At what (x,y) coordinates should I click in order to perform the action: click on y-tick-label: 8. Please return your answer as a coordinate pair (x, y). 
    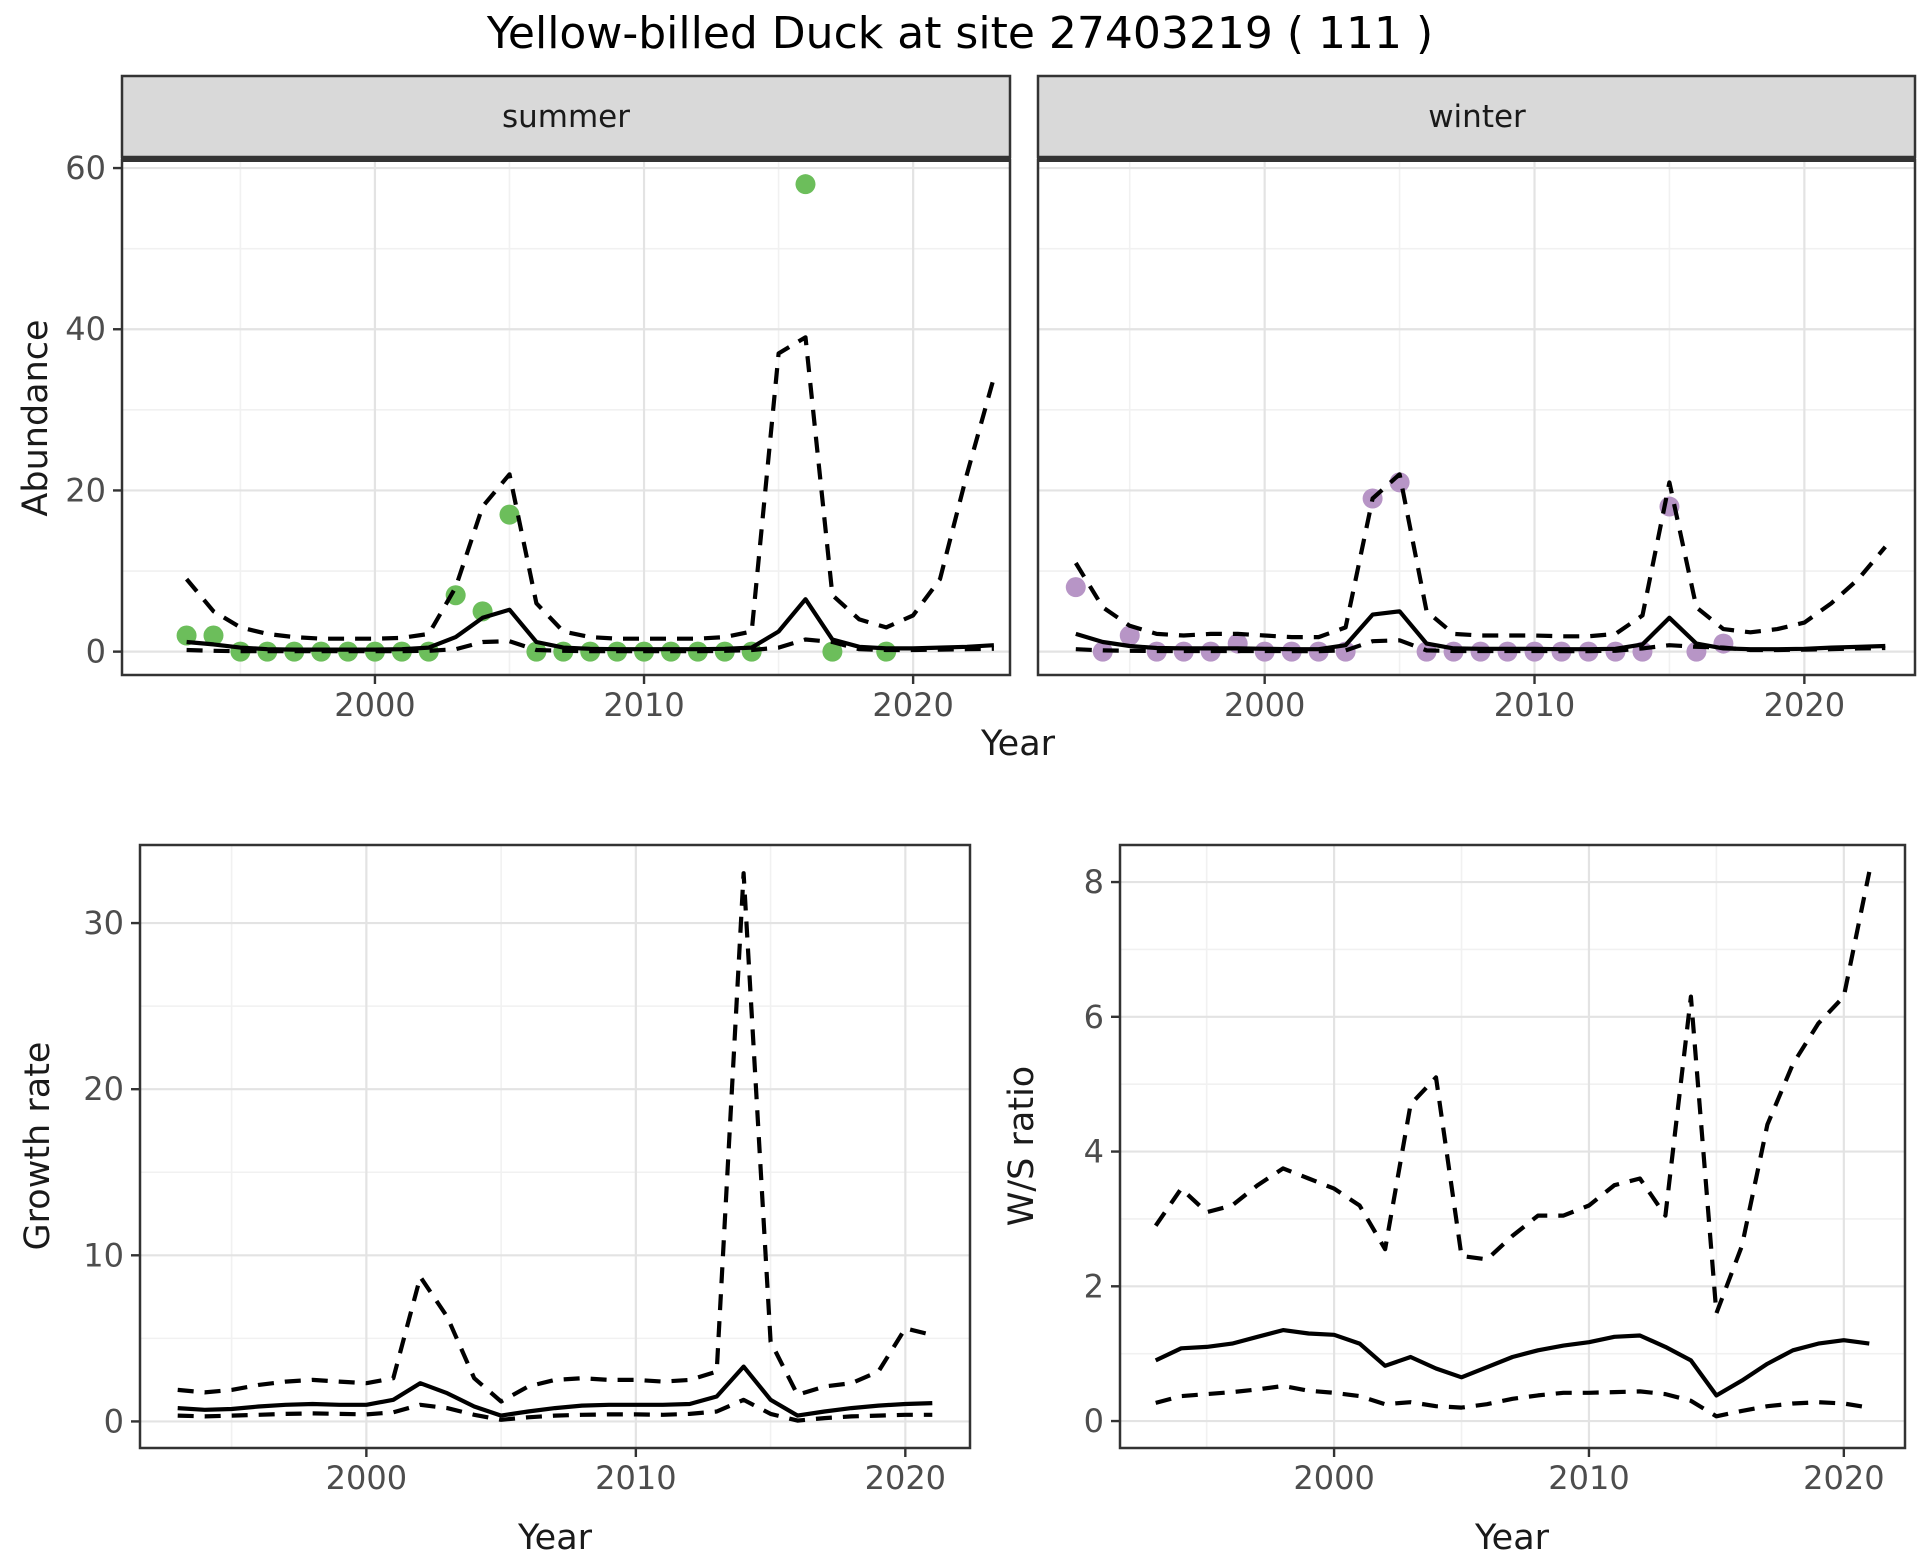
    Looking at the image, I should click on (1094, 882).